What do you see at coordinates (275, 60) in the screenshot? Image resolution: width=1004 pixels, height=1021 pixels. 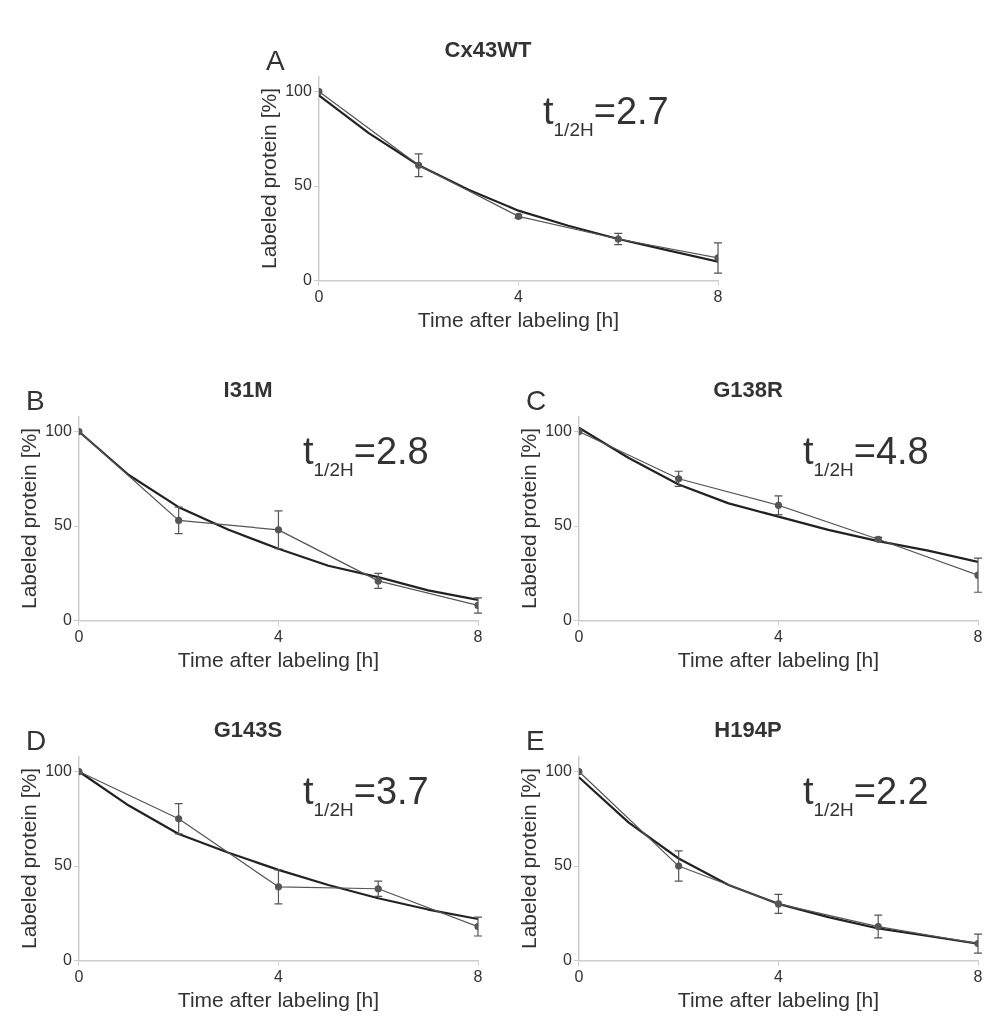 I see `text: A` at bounding box center [275, 60].